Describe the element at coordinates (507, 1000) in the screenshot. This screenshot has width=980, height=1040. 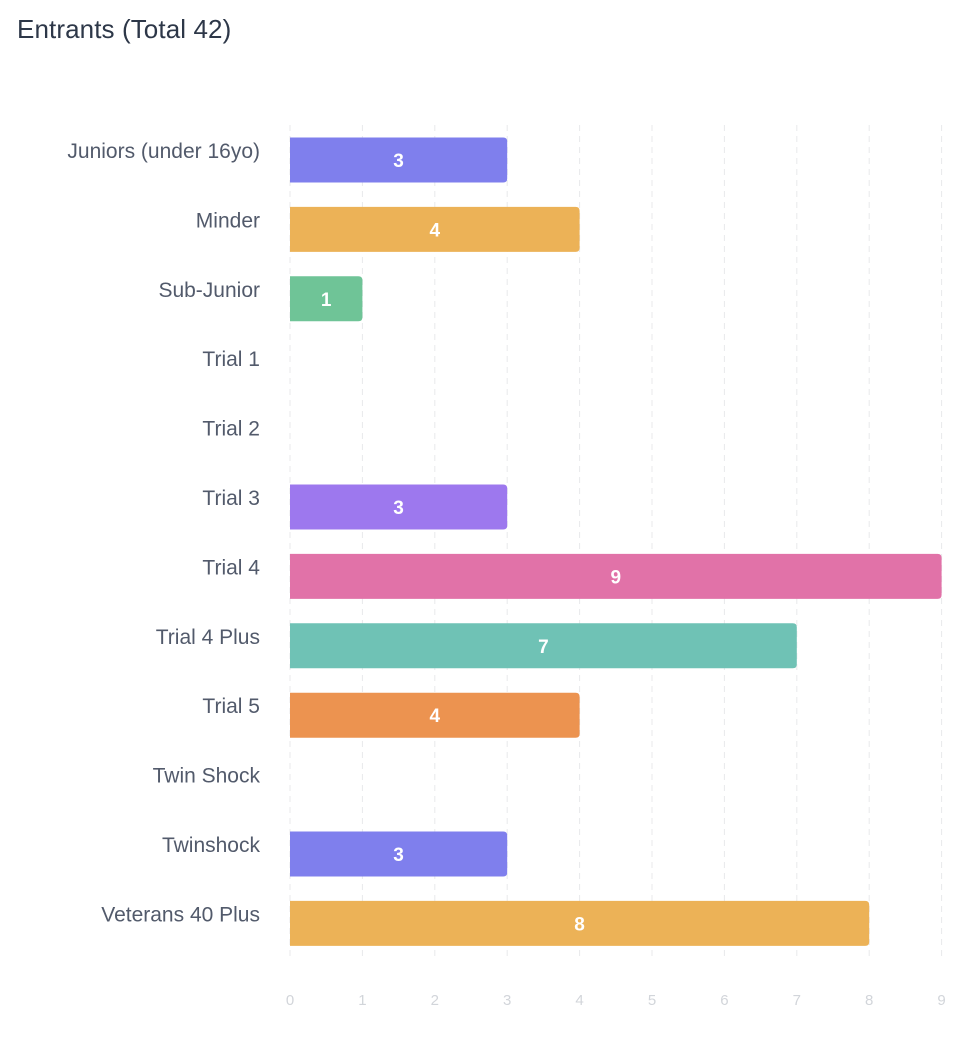
I see `x-tick-label: 3` at that location.